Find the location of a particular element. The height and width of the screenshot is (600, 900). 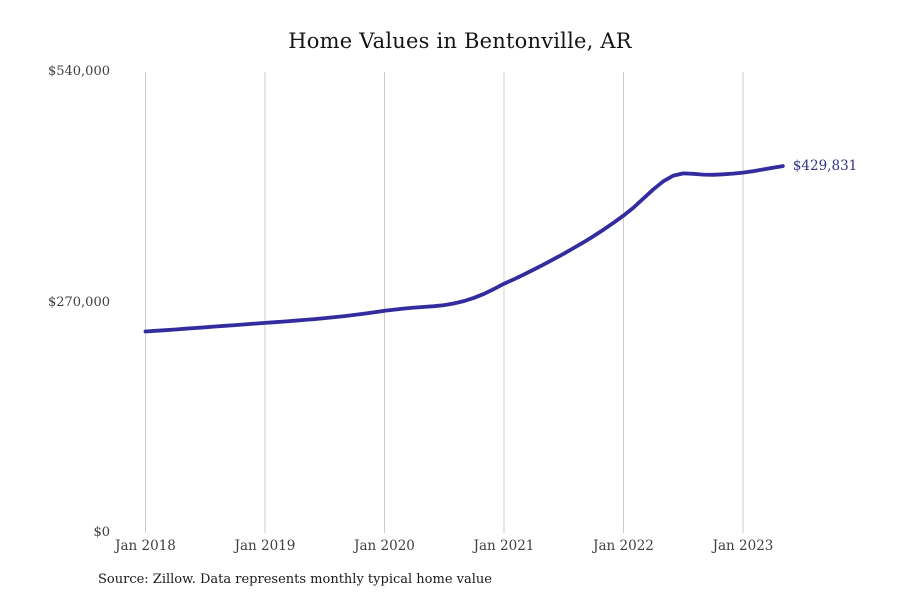

x-tick-label: Jan 2021 is located at coordinates (504, 546).